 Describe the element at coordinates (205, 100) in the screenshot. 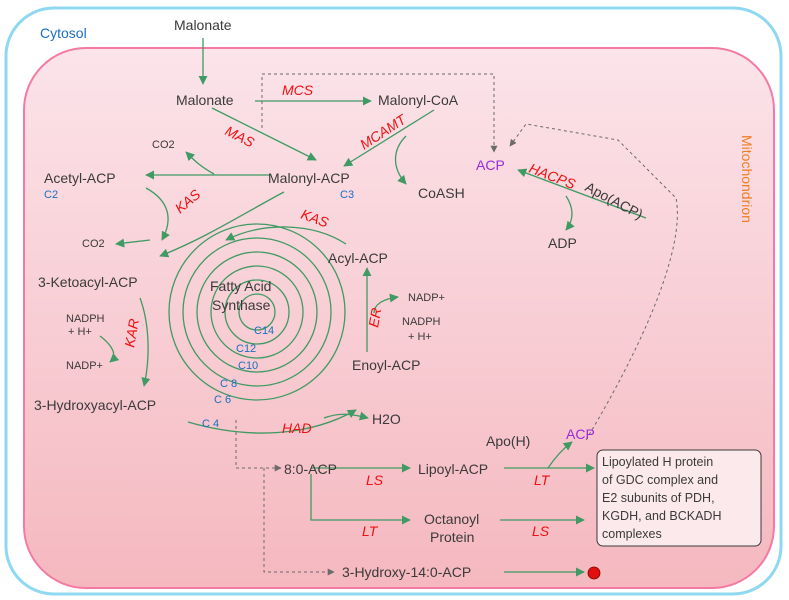

I see `malonate-mitochondrion: Malonate` at that location.